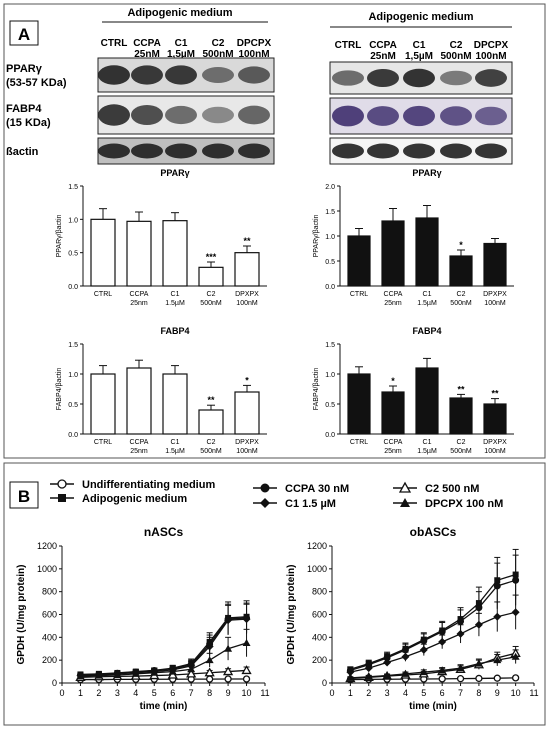  I want to click on left-fabp4-title: FABP4, so click(174, 331).